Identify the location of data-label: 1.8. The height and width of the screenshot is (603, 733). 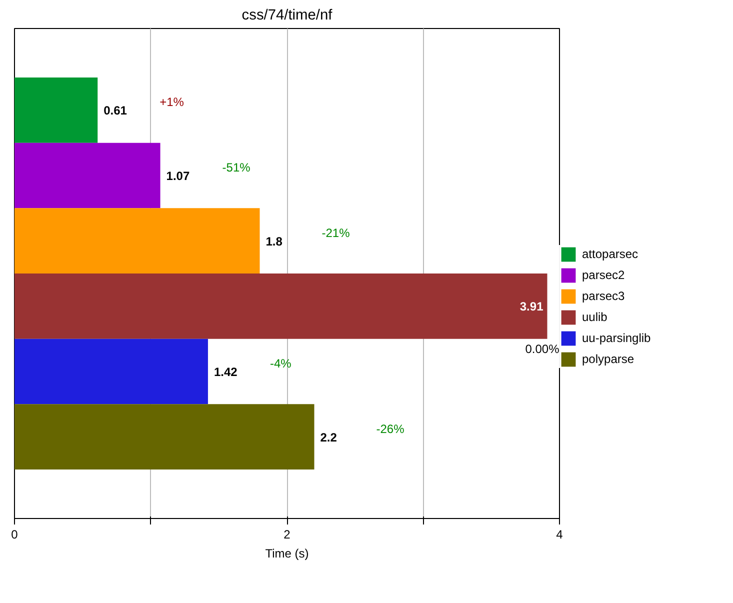
(274, 241).